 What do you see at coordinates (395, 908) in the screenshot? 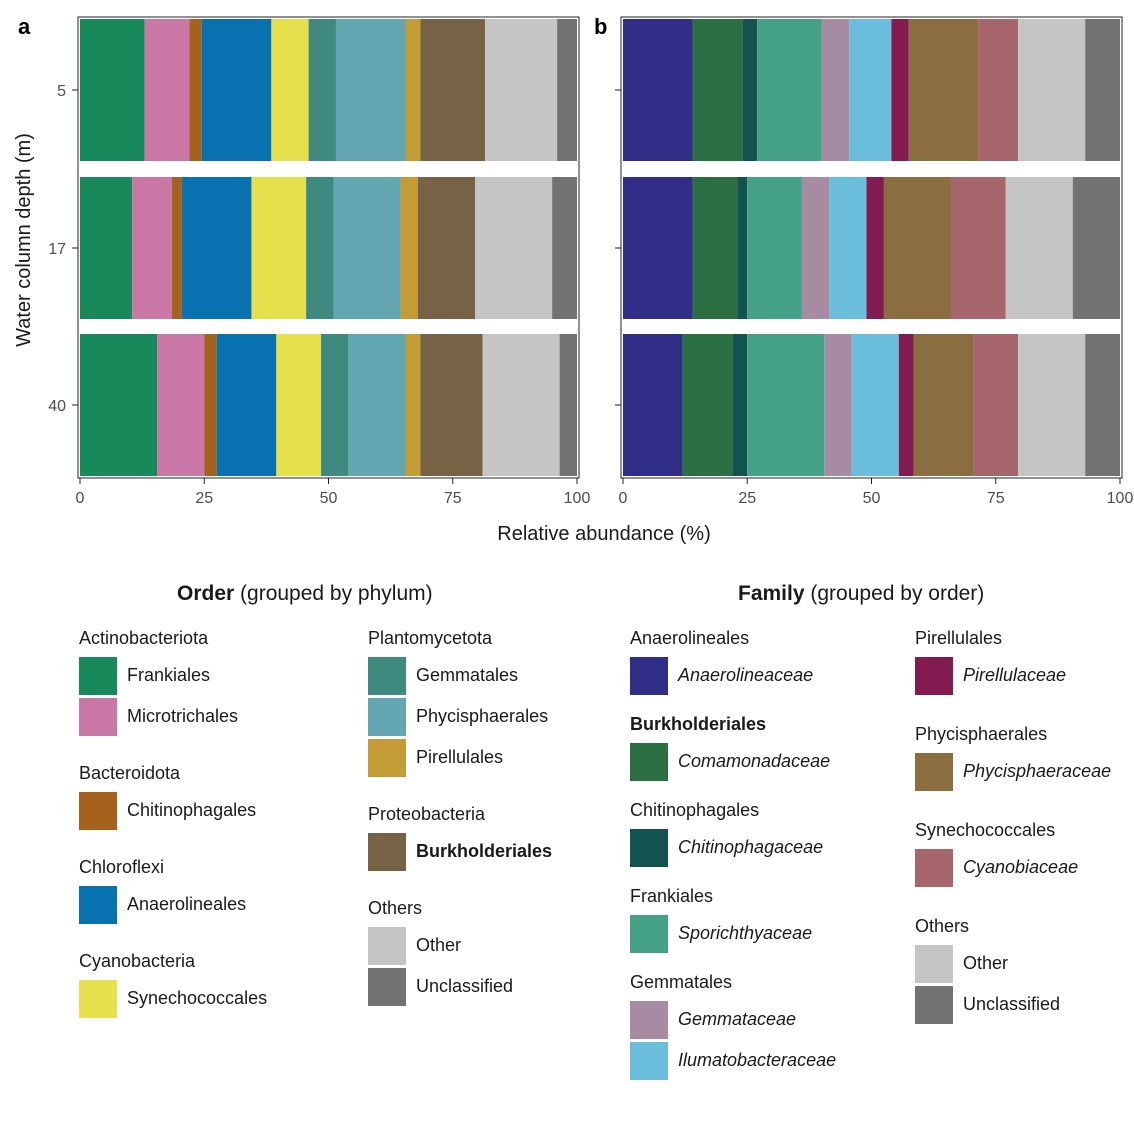
I see `legend-group-title: Others` at bounding box center [395, 908].